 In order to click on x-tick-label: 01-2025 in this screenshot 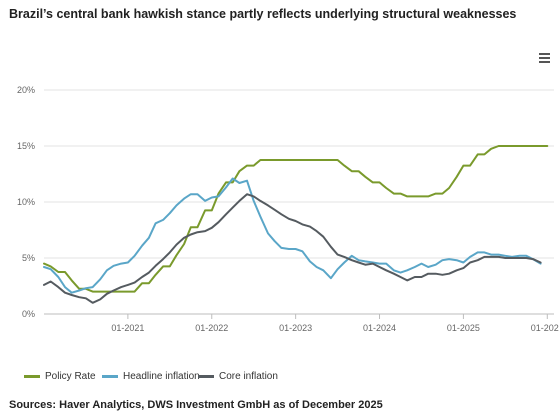, I will do `click(463, 328)`.